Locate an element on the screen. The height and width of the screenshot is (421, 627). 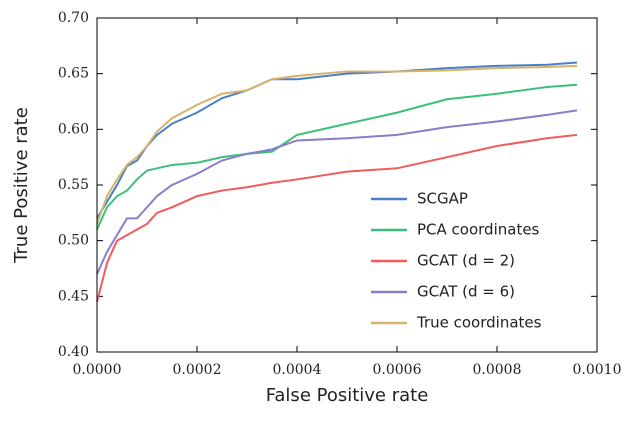
y-tick-label: 0.65 is located at coordinates (73, 74).